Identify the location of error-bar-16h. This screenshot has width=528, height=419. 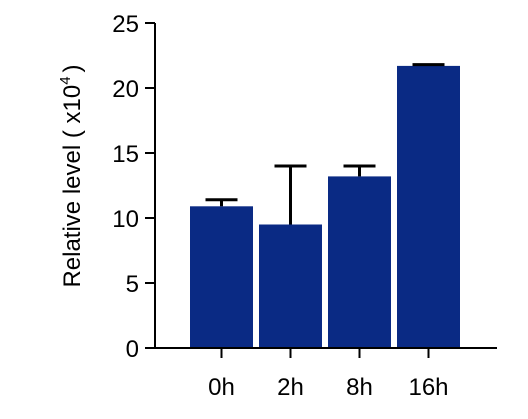
(428, 65).